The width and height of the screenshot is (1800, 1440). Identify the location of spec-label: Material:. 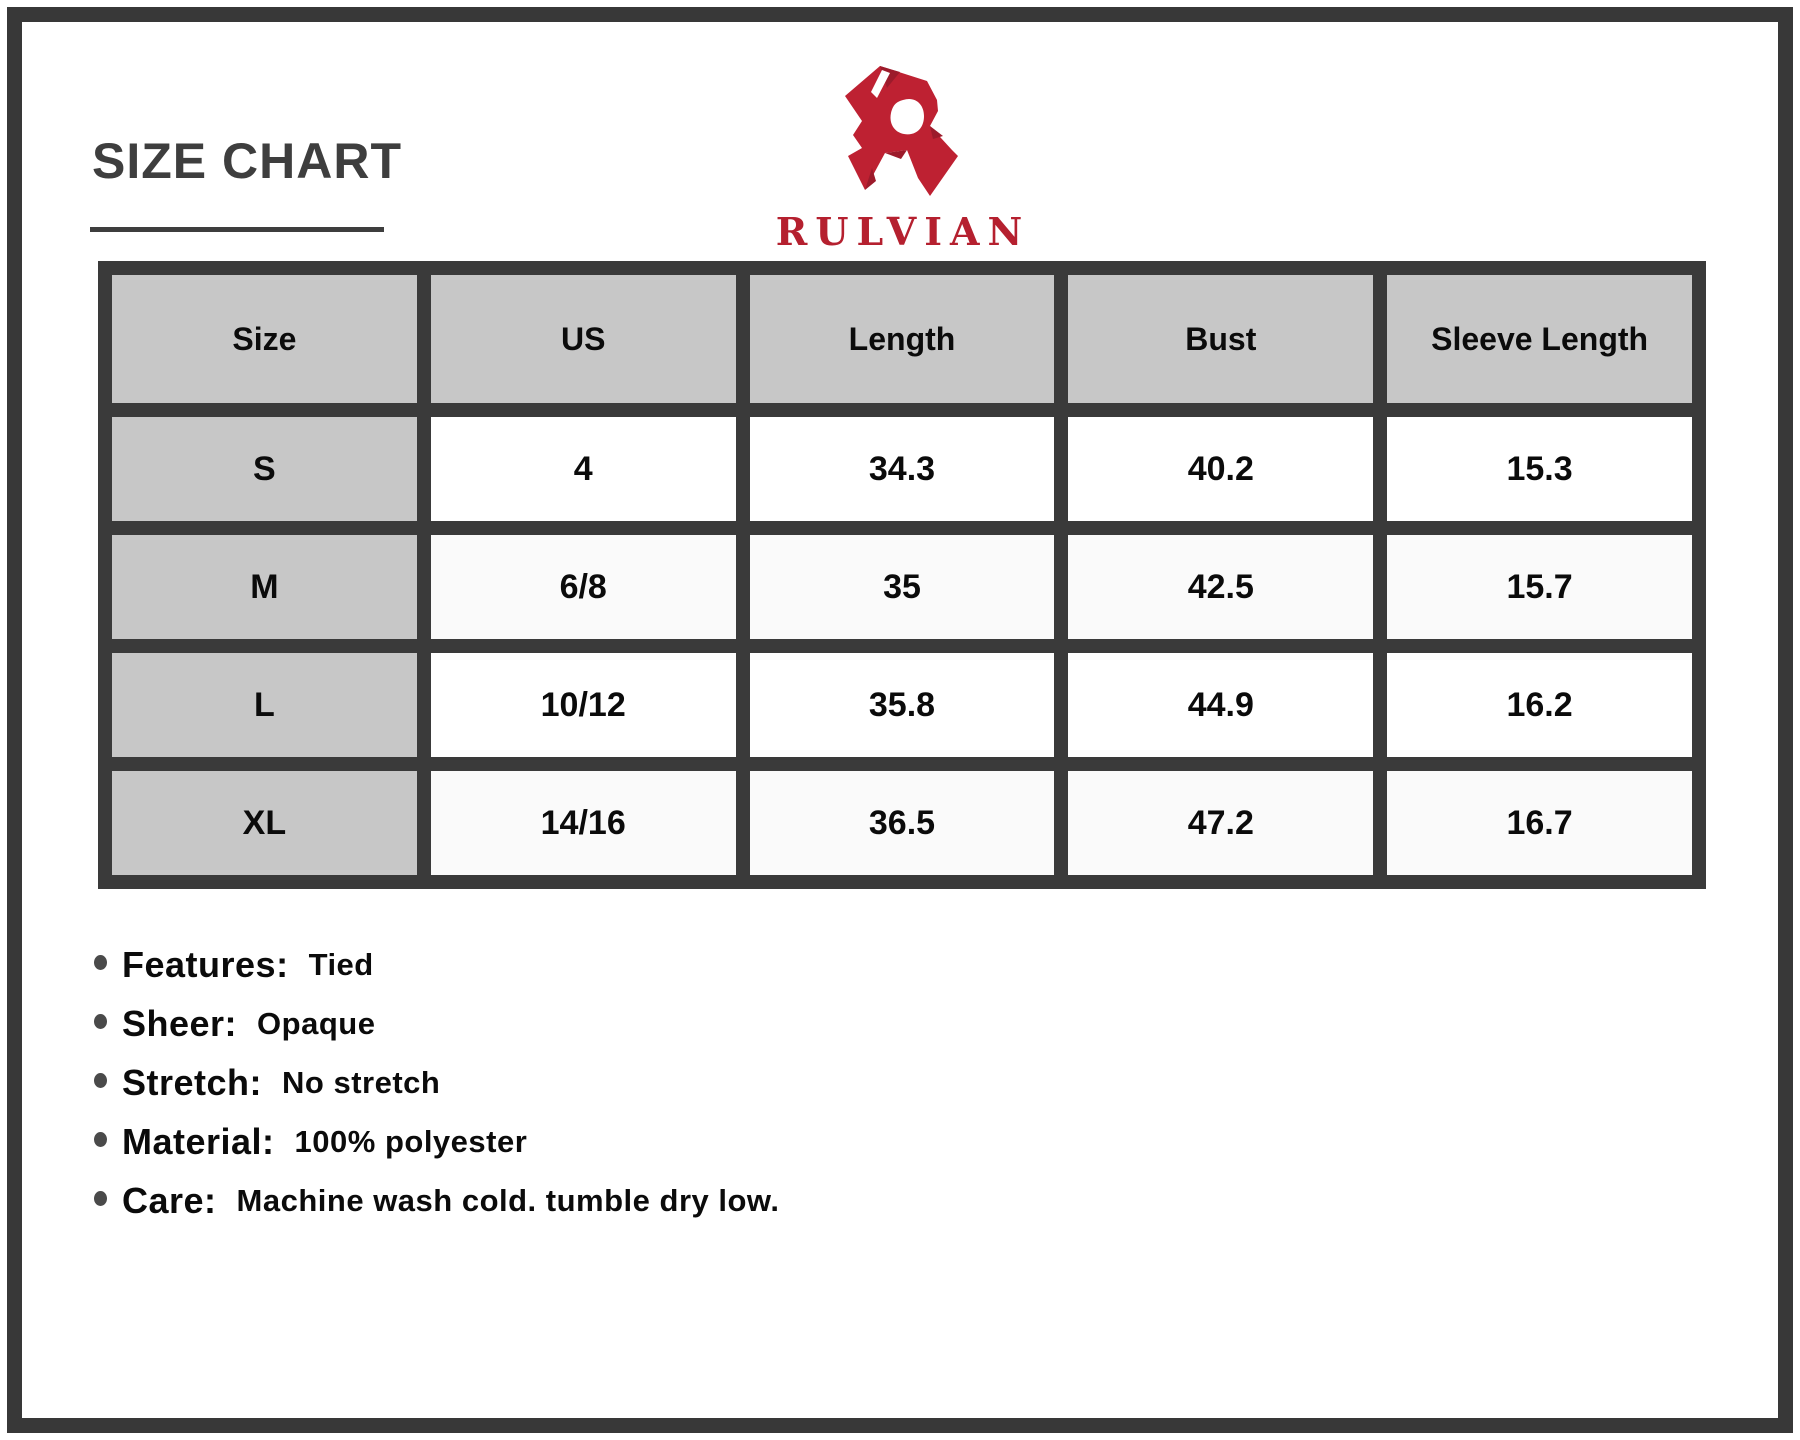
(198, 1141).